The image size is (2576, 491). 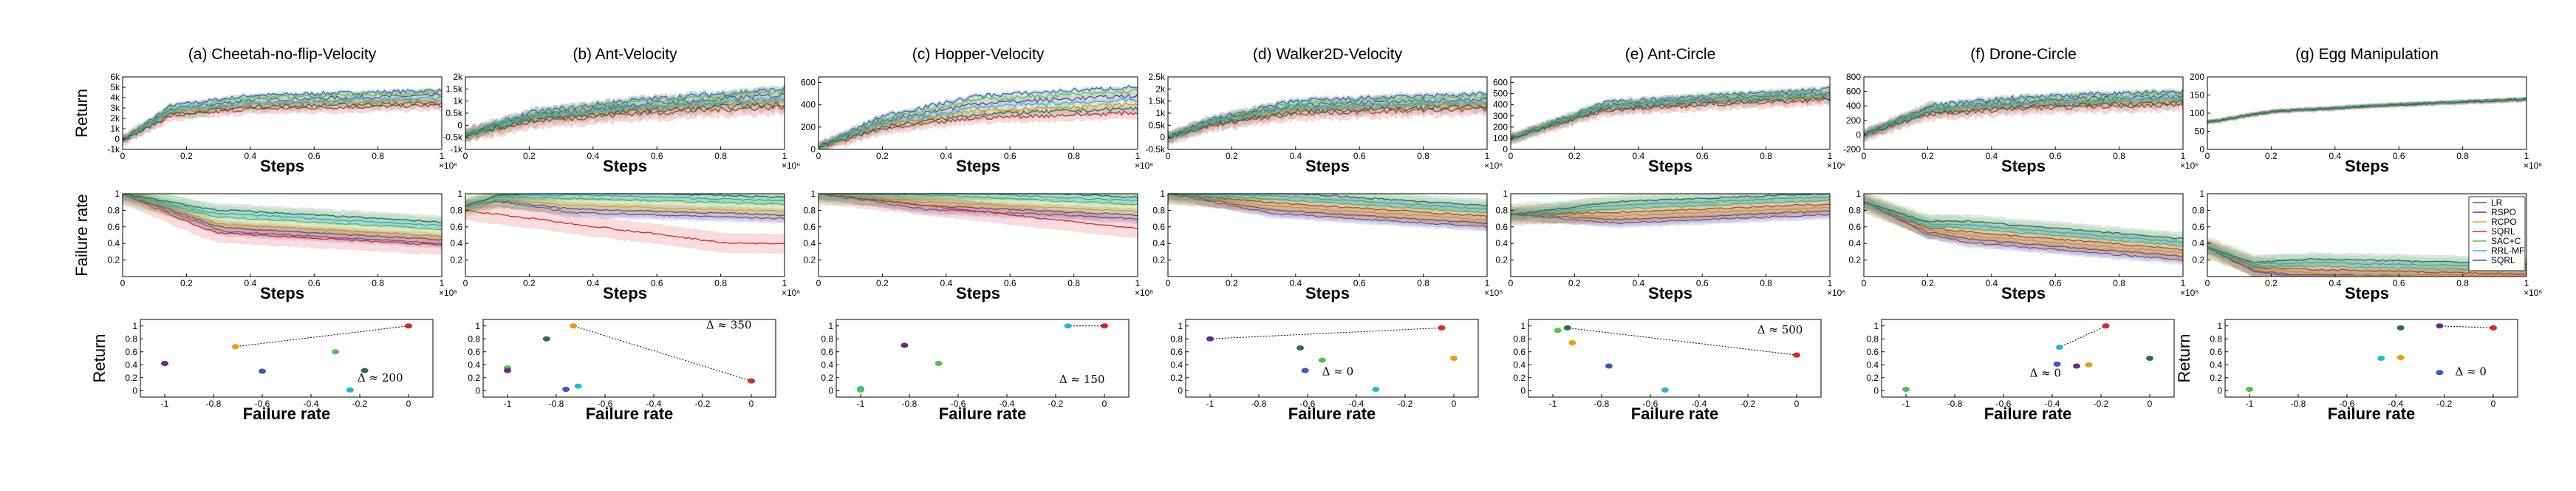 I want to click on return-line-rrl-mf, so click(x=625, y=115).